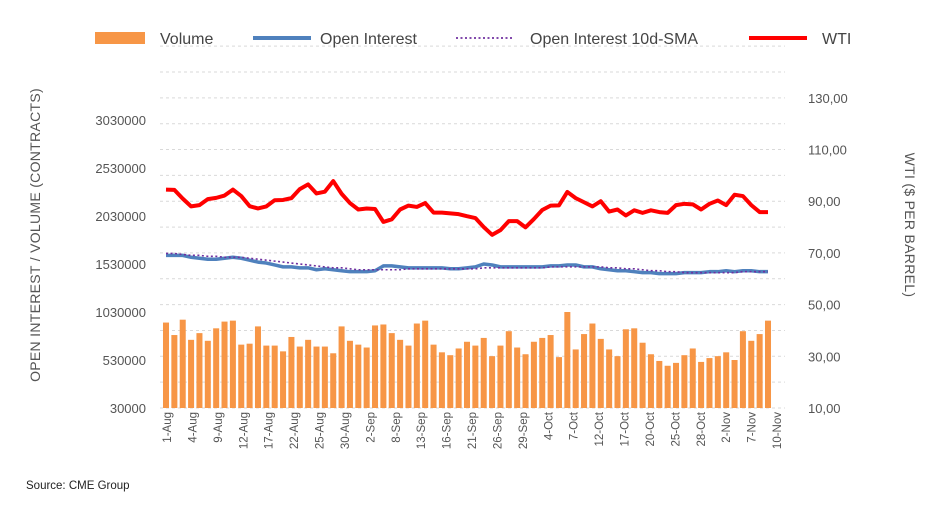 This screenshot has width=943, height=511. I want to click on x-tick-label: 25-Oct, so click(676, 428).